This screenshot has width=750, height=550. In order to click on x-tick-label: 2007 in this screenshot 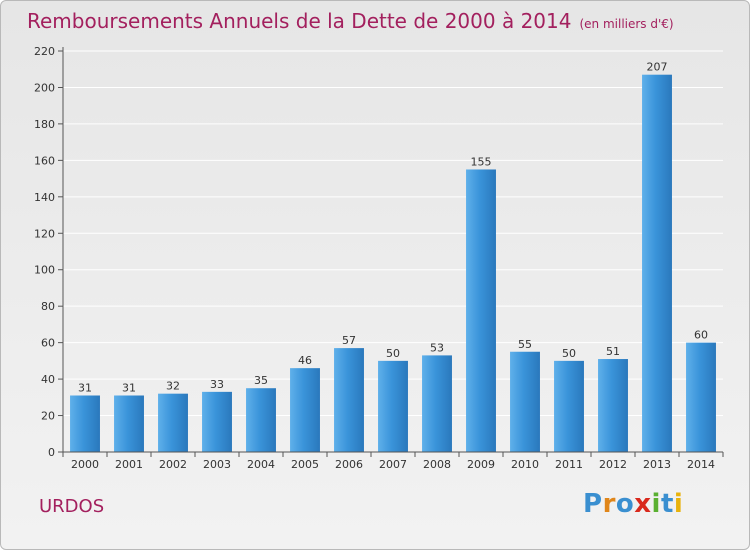, I will do `click(393, 464)`.